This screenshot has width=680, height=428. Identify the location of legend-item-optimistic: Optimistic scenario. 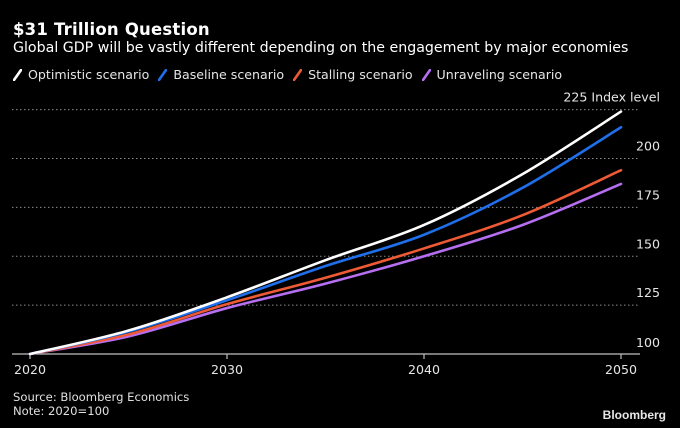
(81, 74).